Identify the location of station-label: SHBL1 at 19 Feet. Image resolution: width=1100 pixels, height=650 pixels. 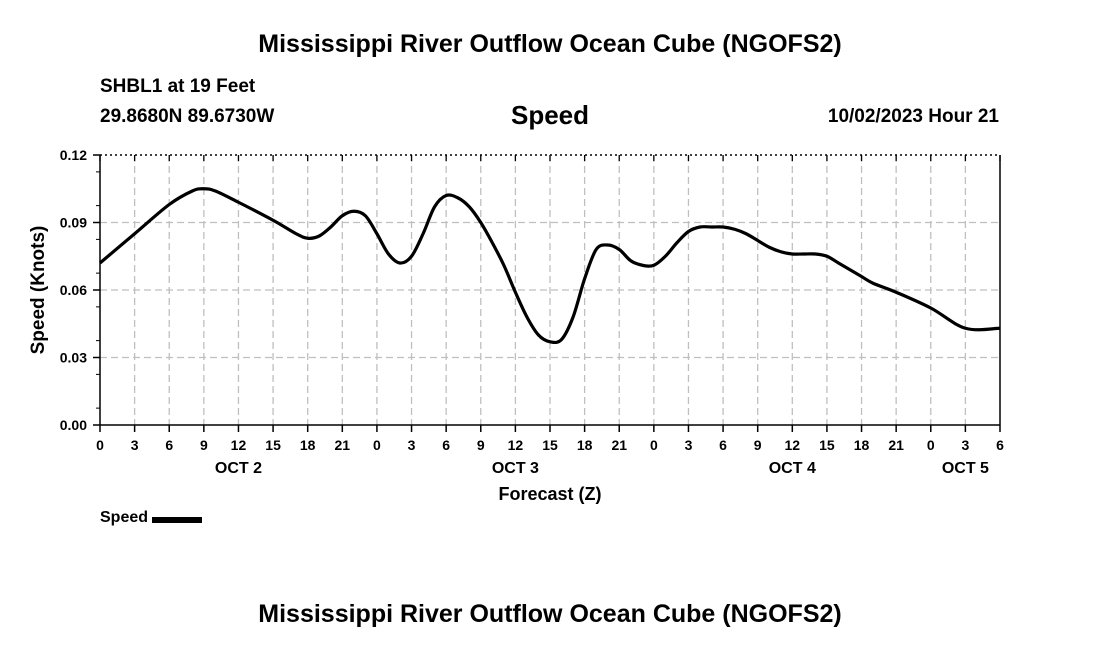
(178, 86).